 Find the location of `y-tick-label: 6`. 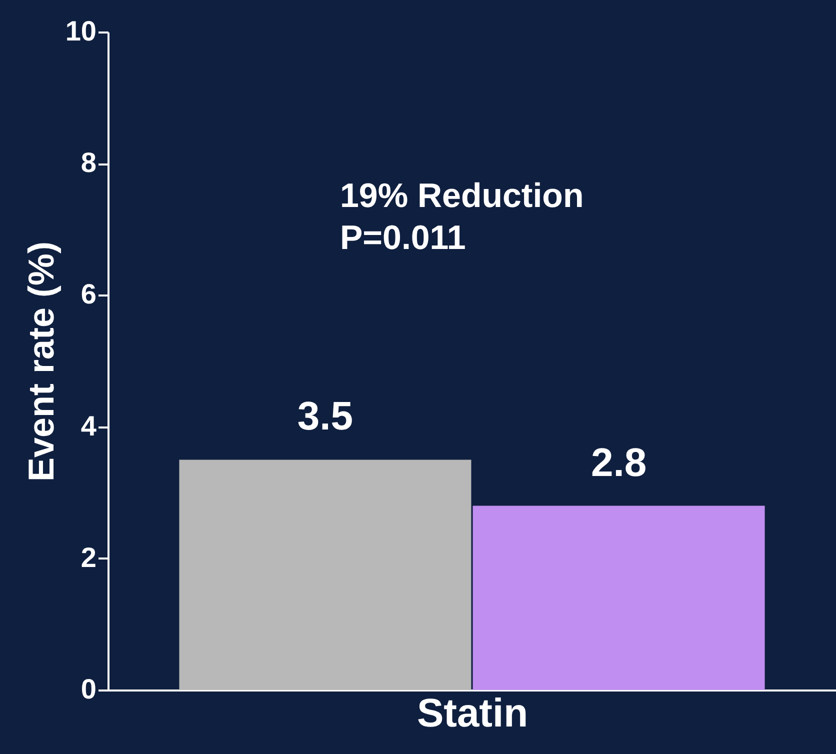

y-tick-label: 6 is located at coordinates (88, 294).